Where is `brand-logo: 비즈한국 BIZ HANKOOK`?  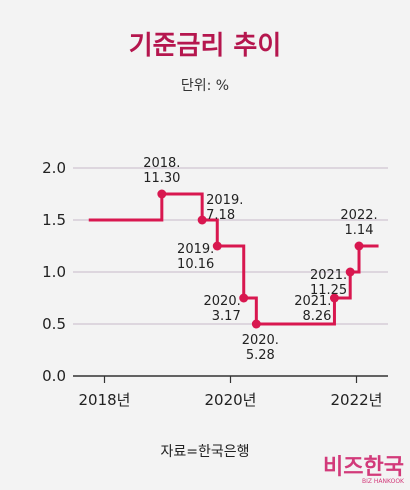
brand-logo: 비즈한국 BIZ HANKOOK is located at coordinates (364, 470).